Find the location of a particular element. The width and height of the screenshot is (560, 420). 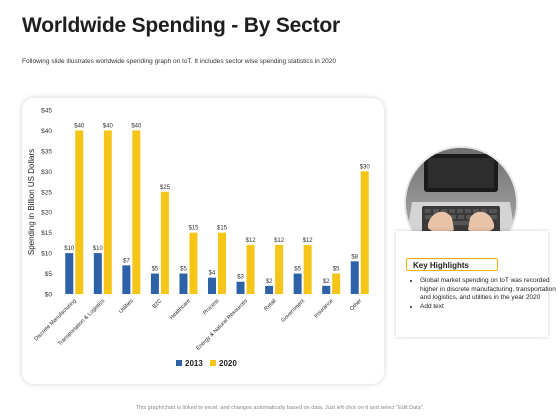

x-tick-label: Insurance is located at coordinates (323, 308).